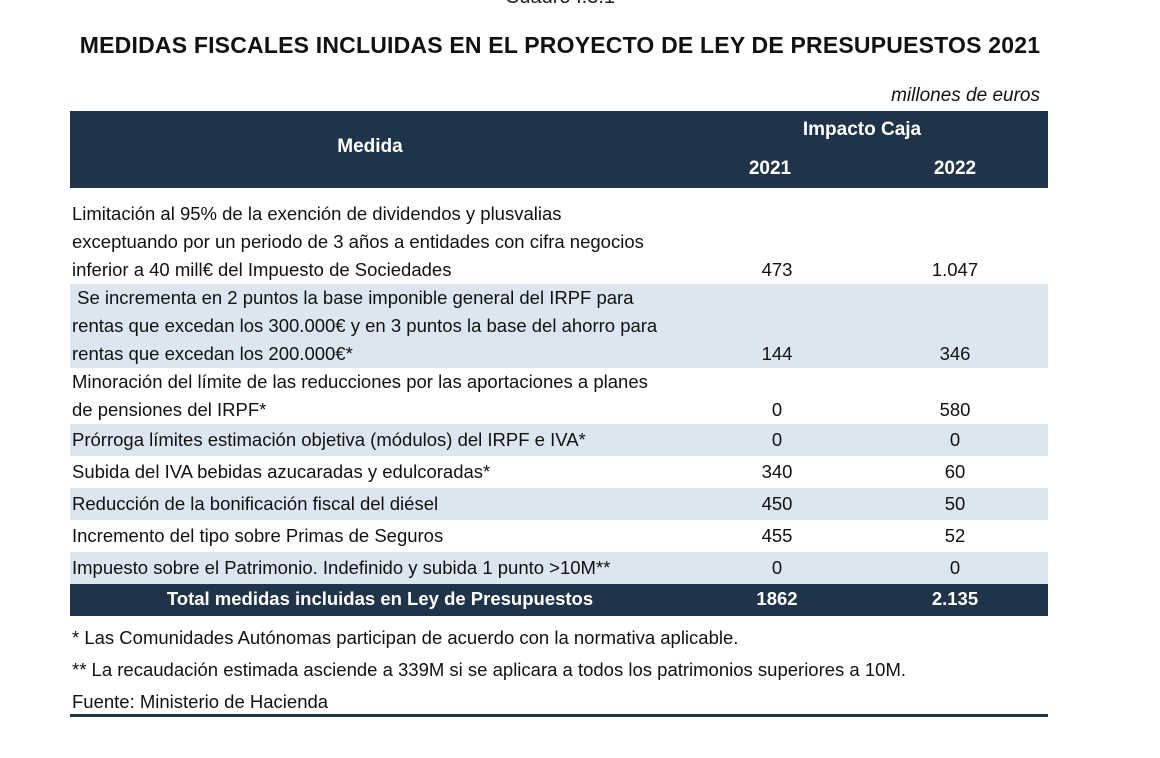 The width and height of the screenshot is (1160, 758). Describe the element at coordinates (777, 471) in the screenshot. I see `value-2021: 340` at that location.